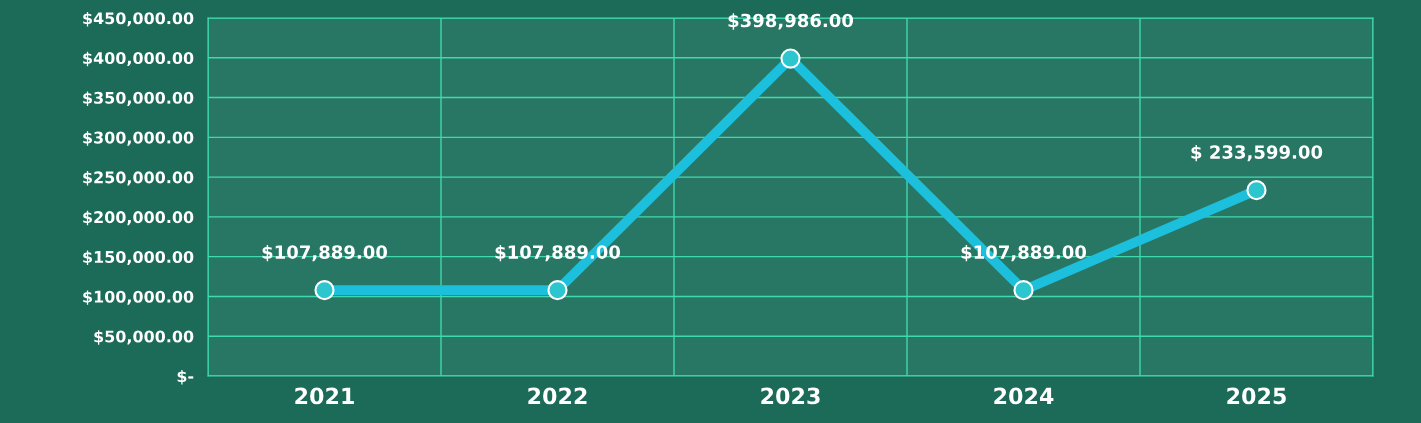  Describe the element at coordinates (557, 396) in the screenshot. I see `x-tick-label: 2022` at that location.